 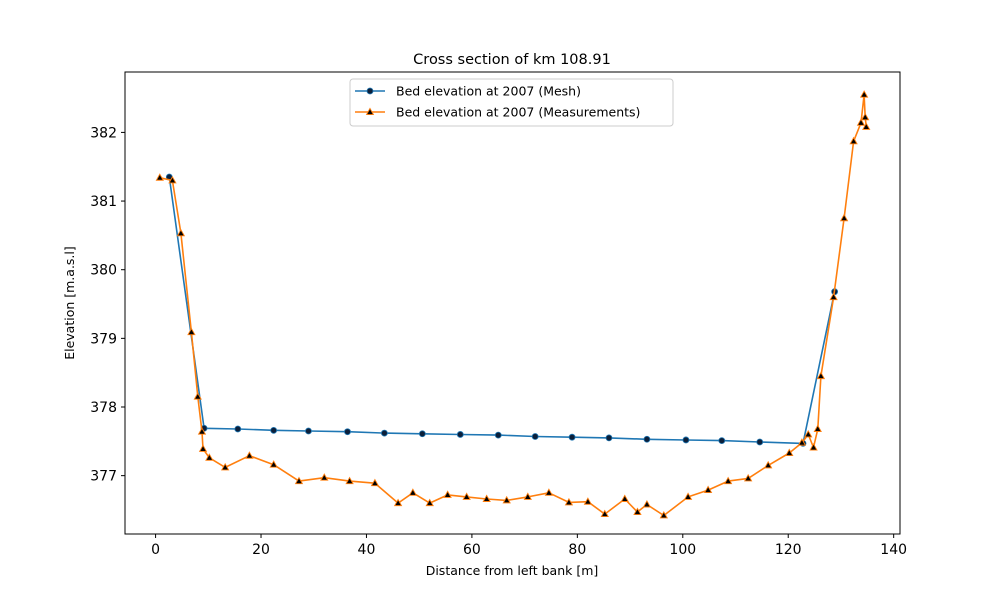 What do you see at coordinates (577, 550) in the screenshot?
I see `x-tick-label: 80` at bounding box center [577, 550].